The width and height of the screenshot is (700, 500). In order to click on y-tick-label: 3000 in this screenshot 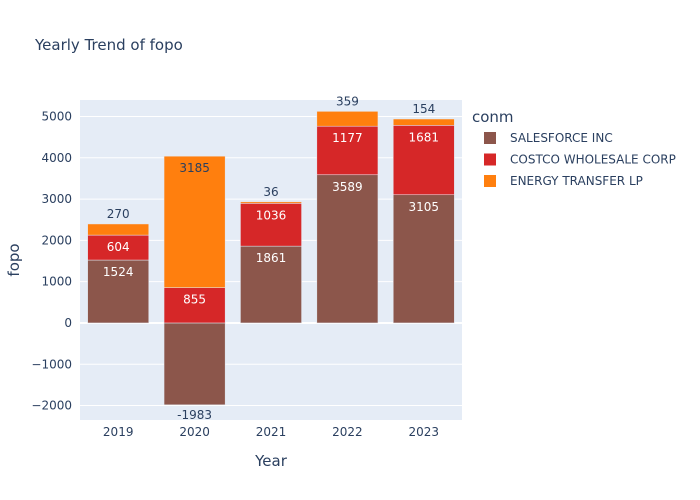, I will do `click(56, 199)`.